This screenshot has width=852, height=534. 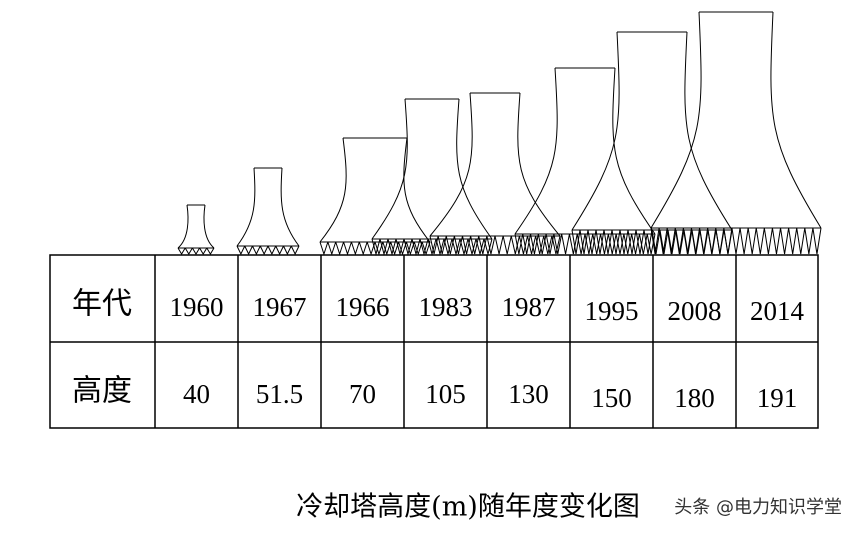 What do you see at coordinates (777, 311) in the screenshot?
I see `table-cell: 2014` at bounding box center [777, 311].